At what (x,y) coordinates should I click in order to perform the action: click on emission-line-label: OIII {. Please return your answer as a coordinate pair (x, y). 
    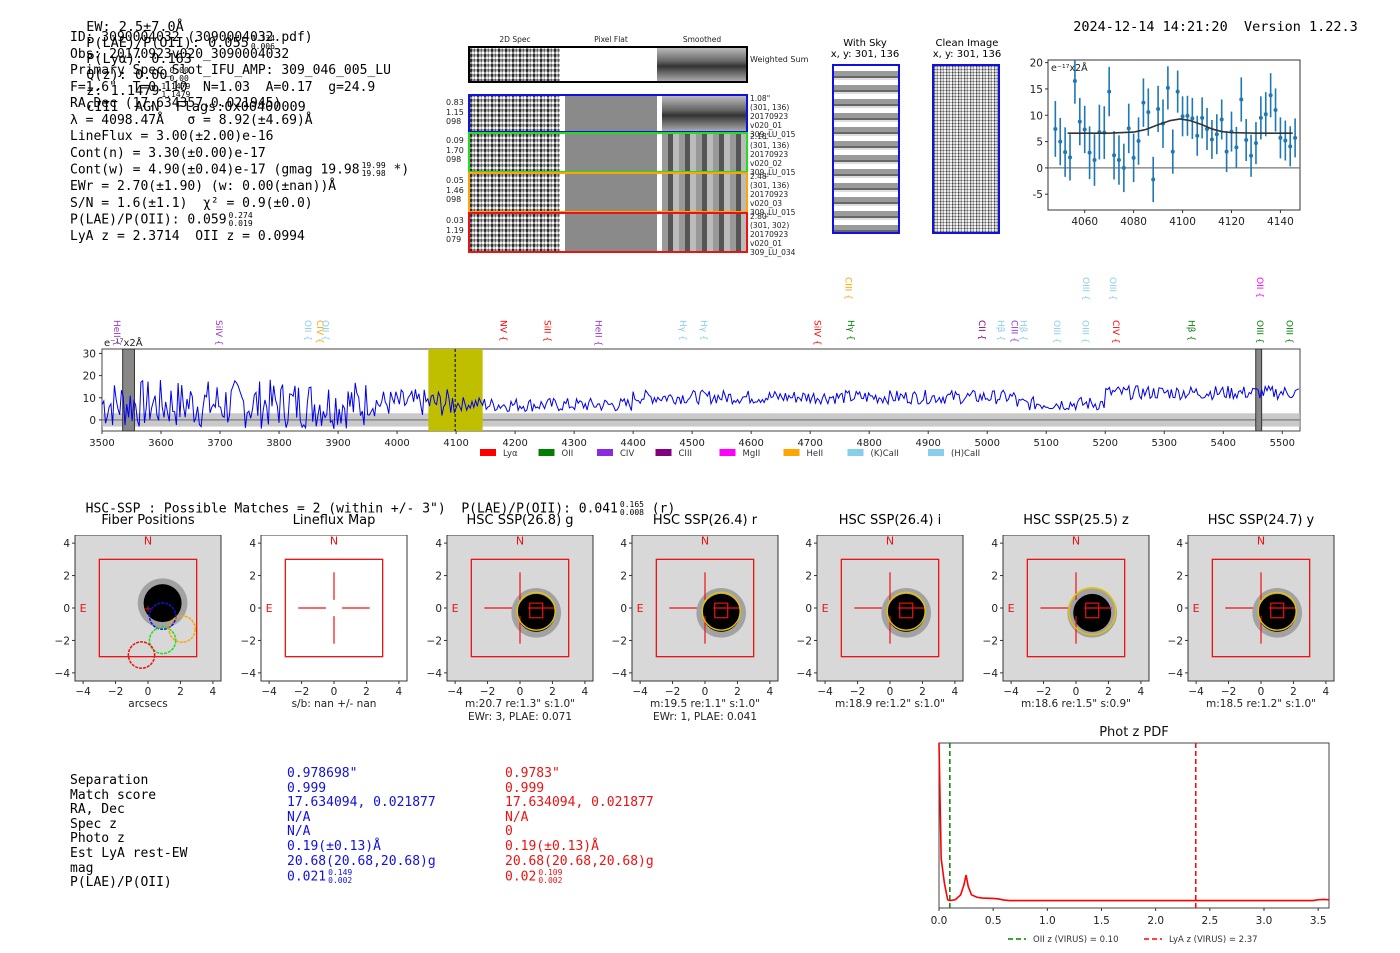
    Looking at the image, I should click on (1112, 289).